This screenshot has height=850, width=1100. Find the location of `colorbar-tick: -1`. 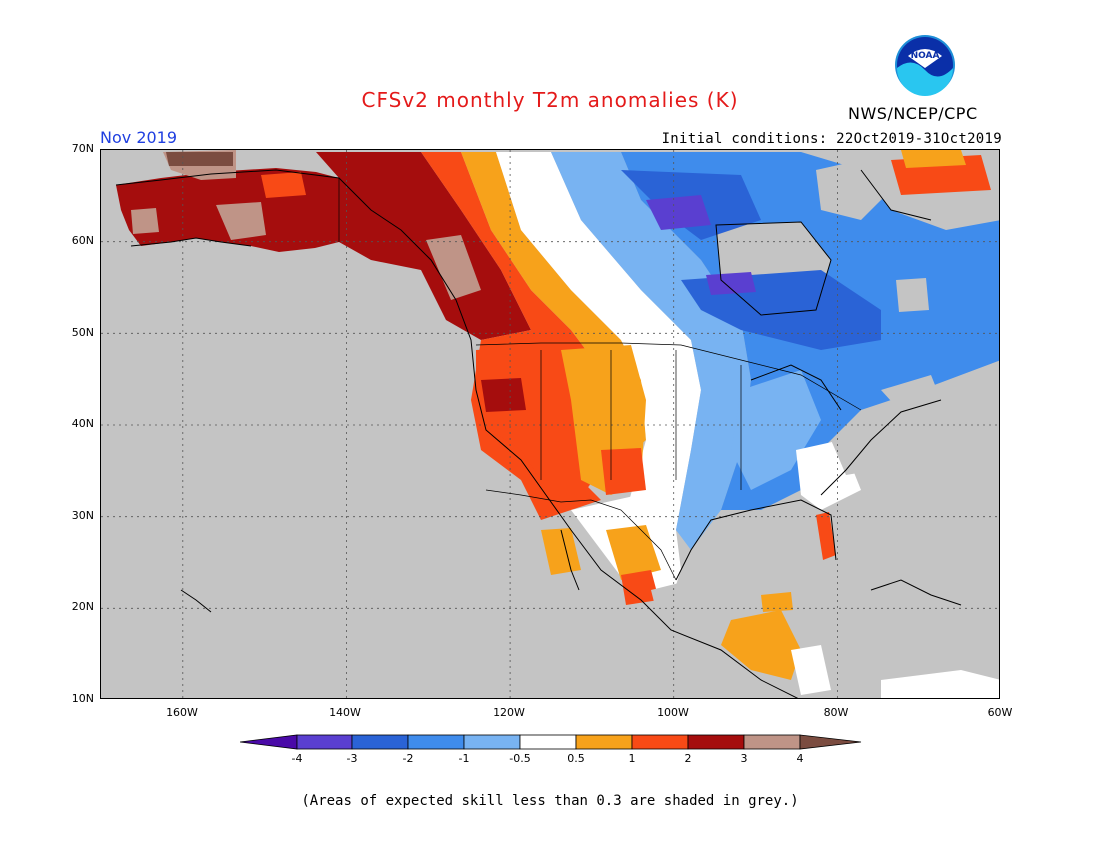

colorbar-tick: -1 is located at coordinates (464, 758).